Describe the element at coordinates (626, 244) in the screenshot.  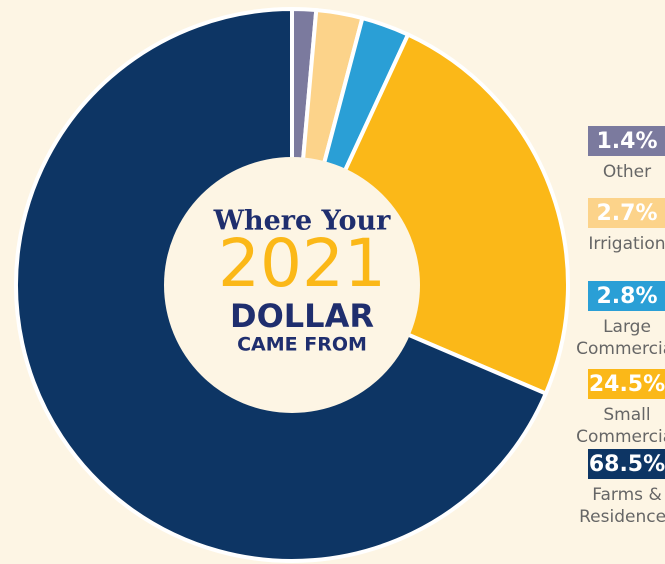
I see `legend-label: Irrigation` at that location.